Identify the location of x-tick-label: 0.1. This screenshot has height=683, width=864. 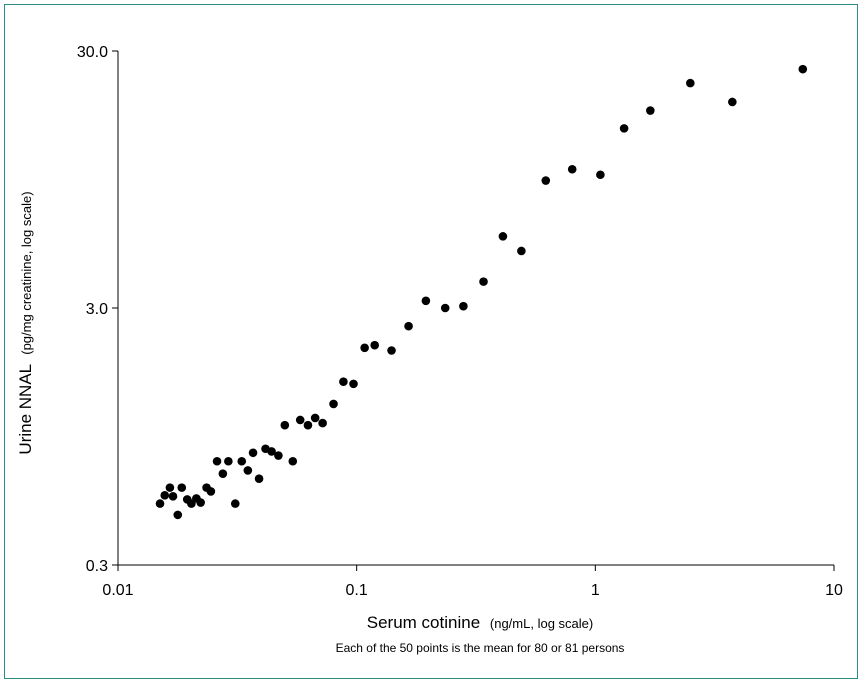
(357, 590).